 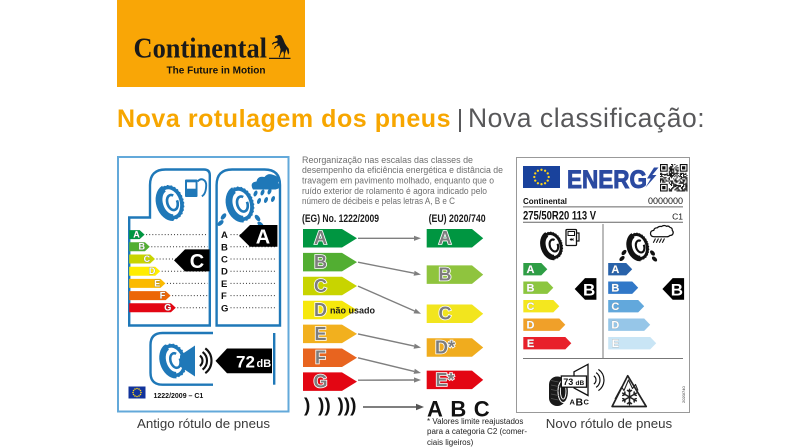 I want to click on svg-text: (EG) No. 1222/2009, so click(x=340, y=219).